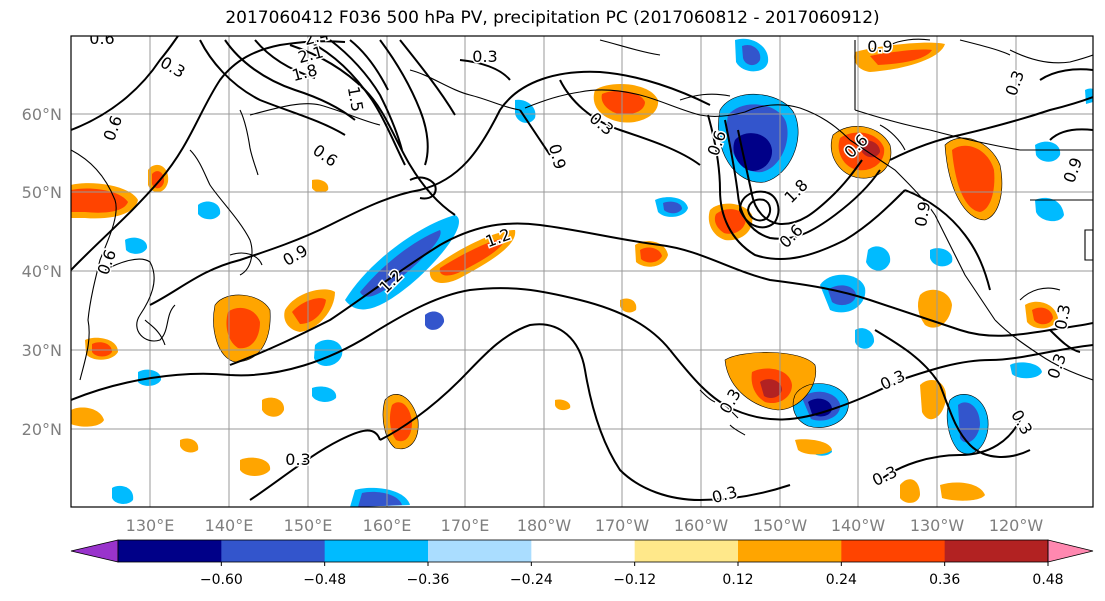 The height and width of the screenshot is (601, 1105). Describe the element at coordinates (308, 525) in the screenshot. I see `longitude-tick-label: 150°E` at that location.